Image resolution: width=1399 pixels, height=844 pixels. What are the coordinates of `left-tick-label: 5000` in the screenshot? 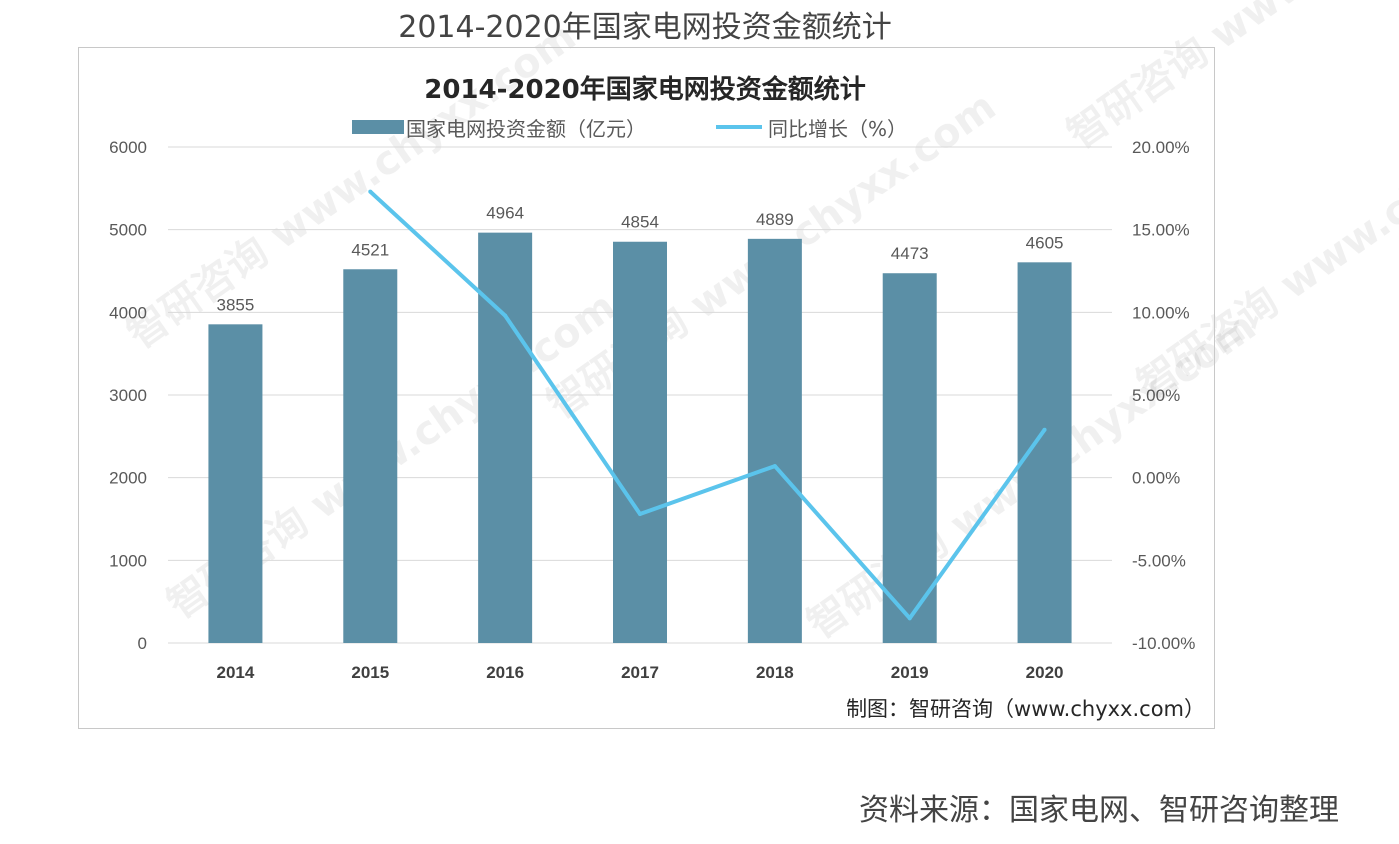 It's located at (128, 230).